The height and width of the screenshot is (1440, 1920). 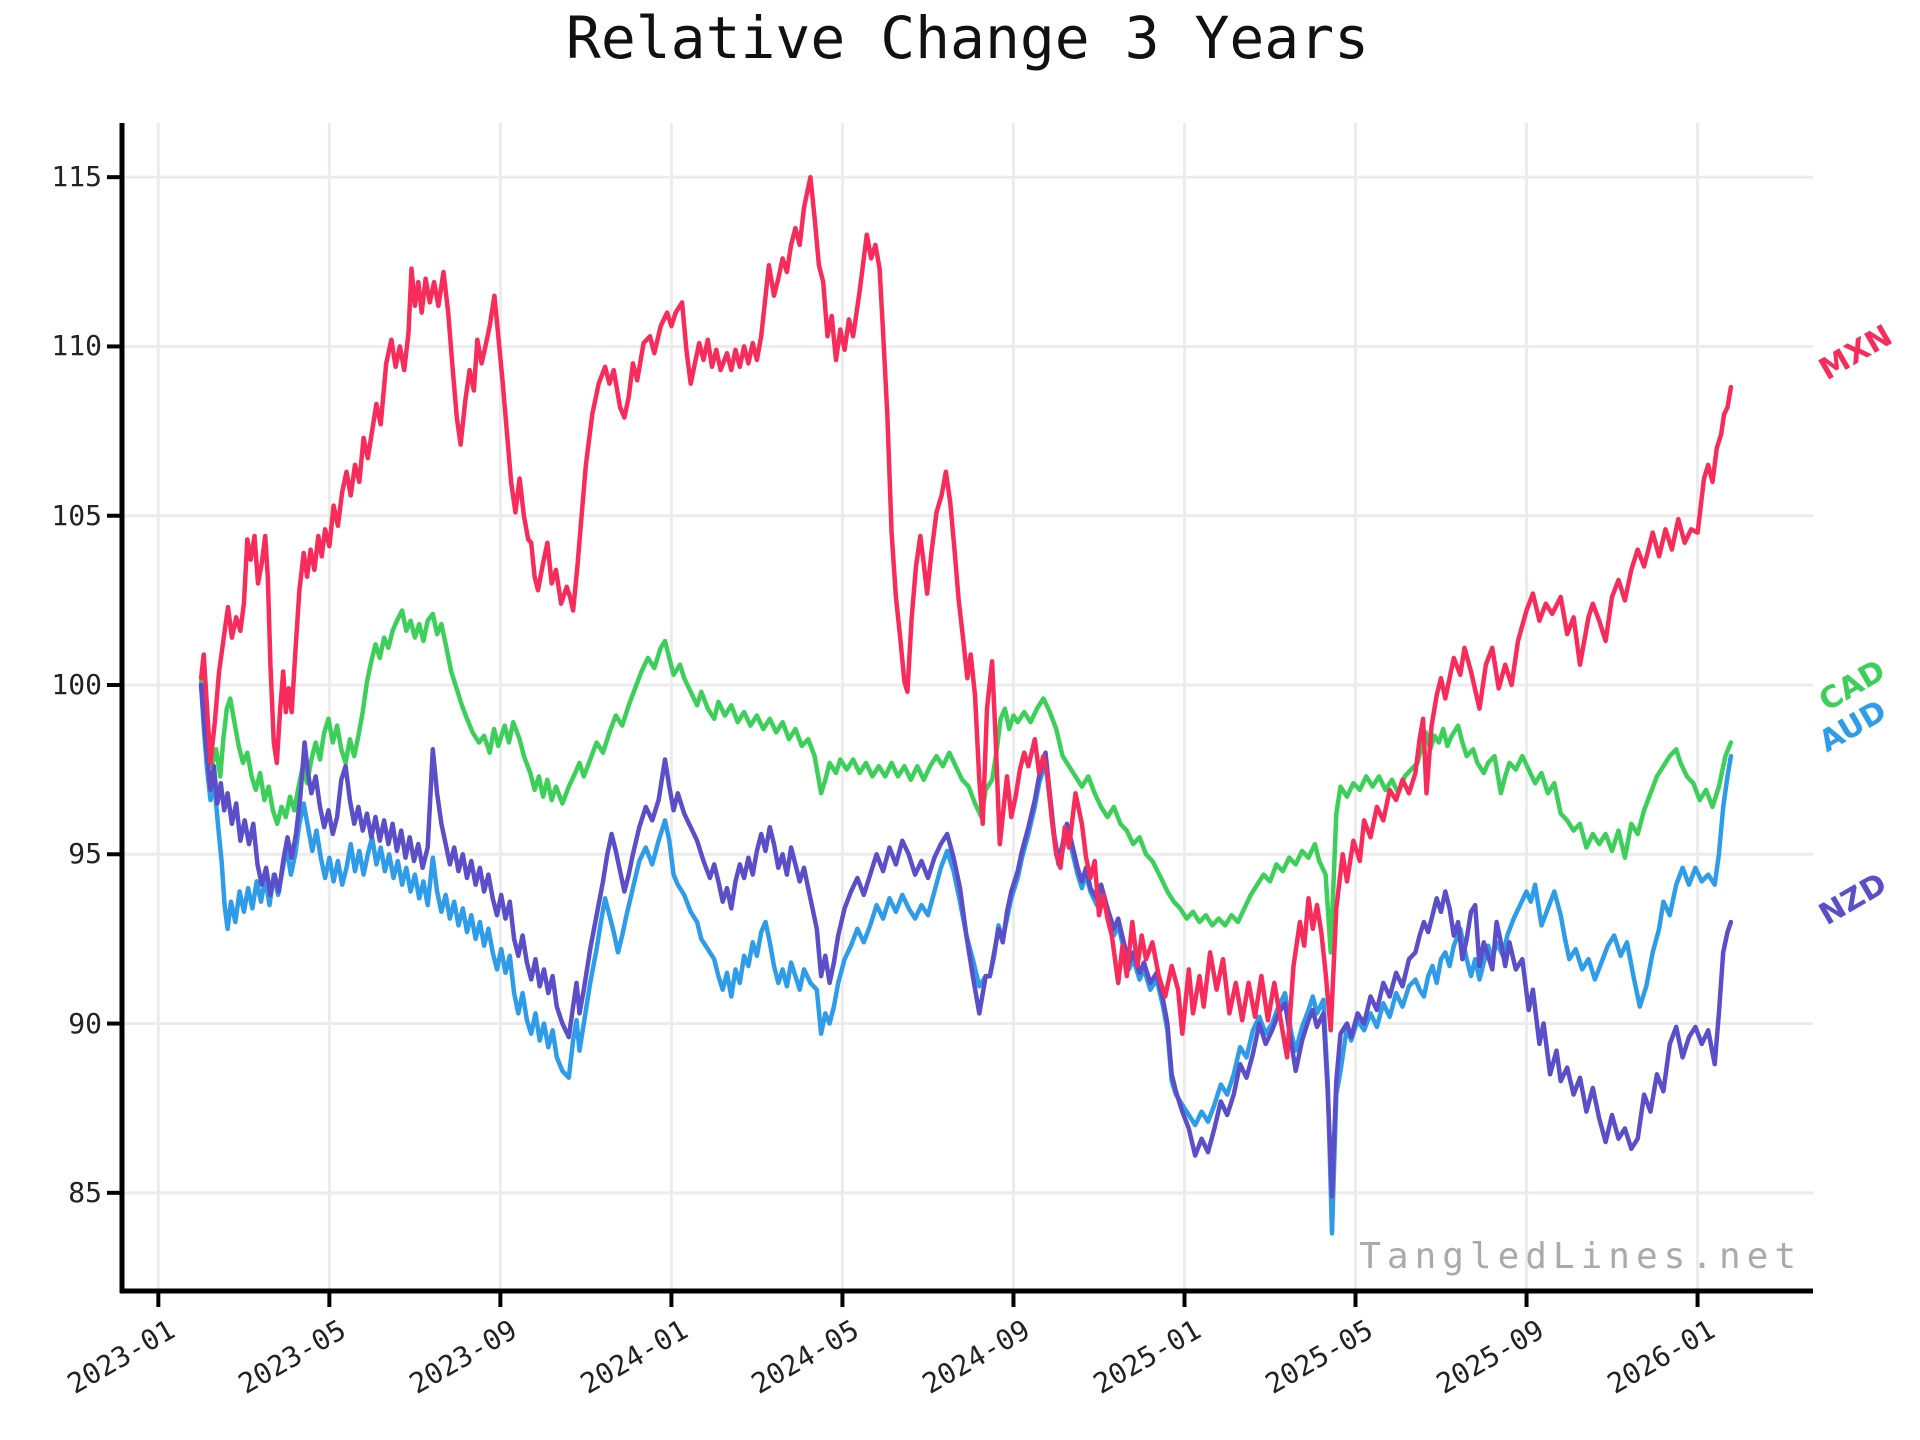 I want to click on watermark-text: TangledLines.net, so click(x=1580, y=1256).